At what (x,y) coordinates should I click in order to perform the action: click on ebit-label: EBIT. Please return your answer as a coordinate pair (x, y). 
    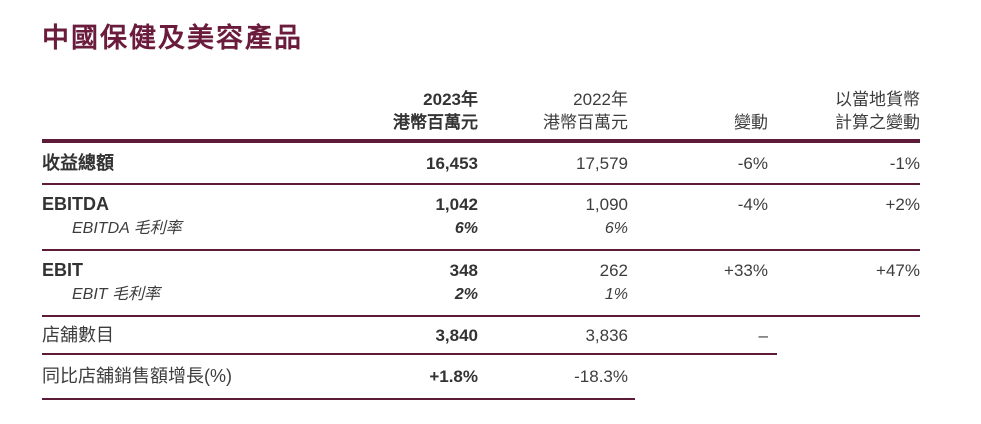
    Looking at the image, I should click on (63, 270).